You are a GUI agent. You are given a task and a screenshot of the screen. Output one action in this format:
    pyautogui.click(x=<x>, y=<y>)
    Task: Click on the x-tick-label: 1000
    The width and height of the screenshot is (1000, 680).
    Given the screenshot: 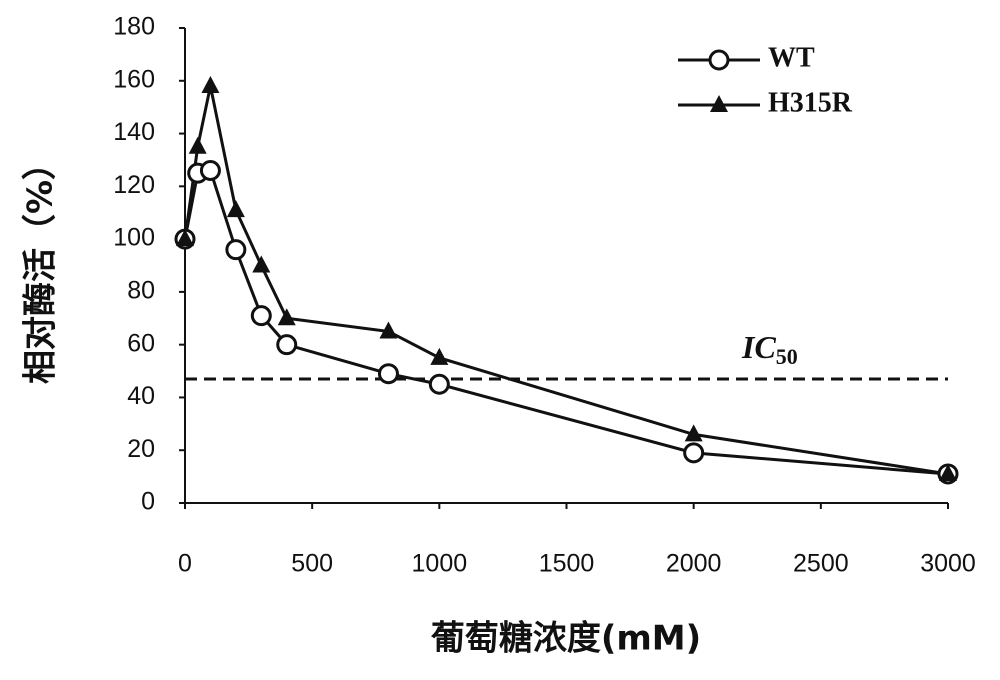 What is the action you would take?
    pyautogui.click(x=440, y=564)
    